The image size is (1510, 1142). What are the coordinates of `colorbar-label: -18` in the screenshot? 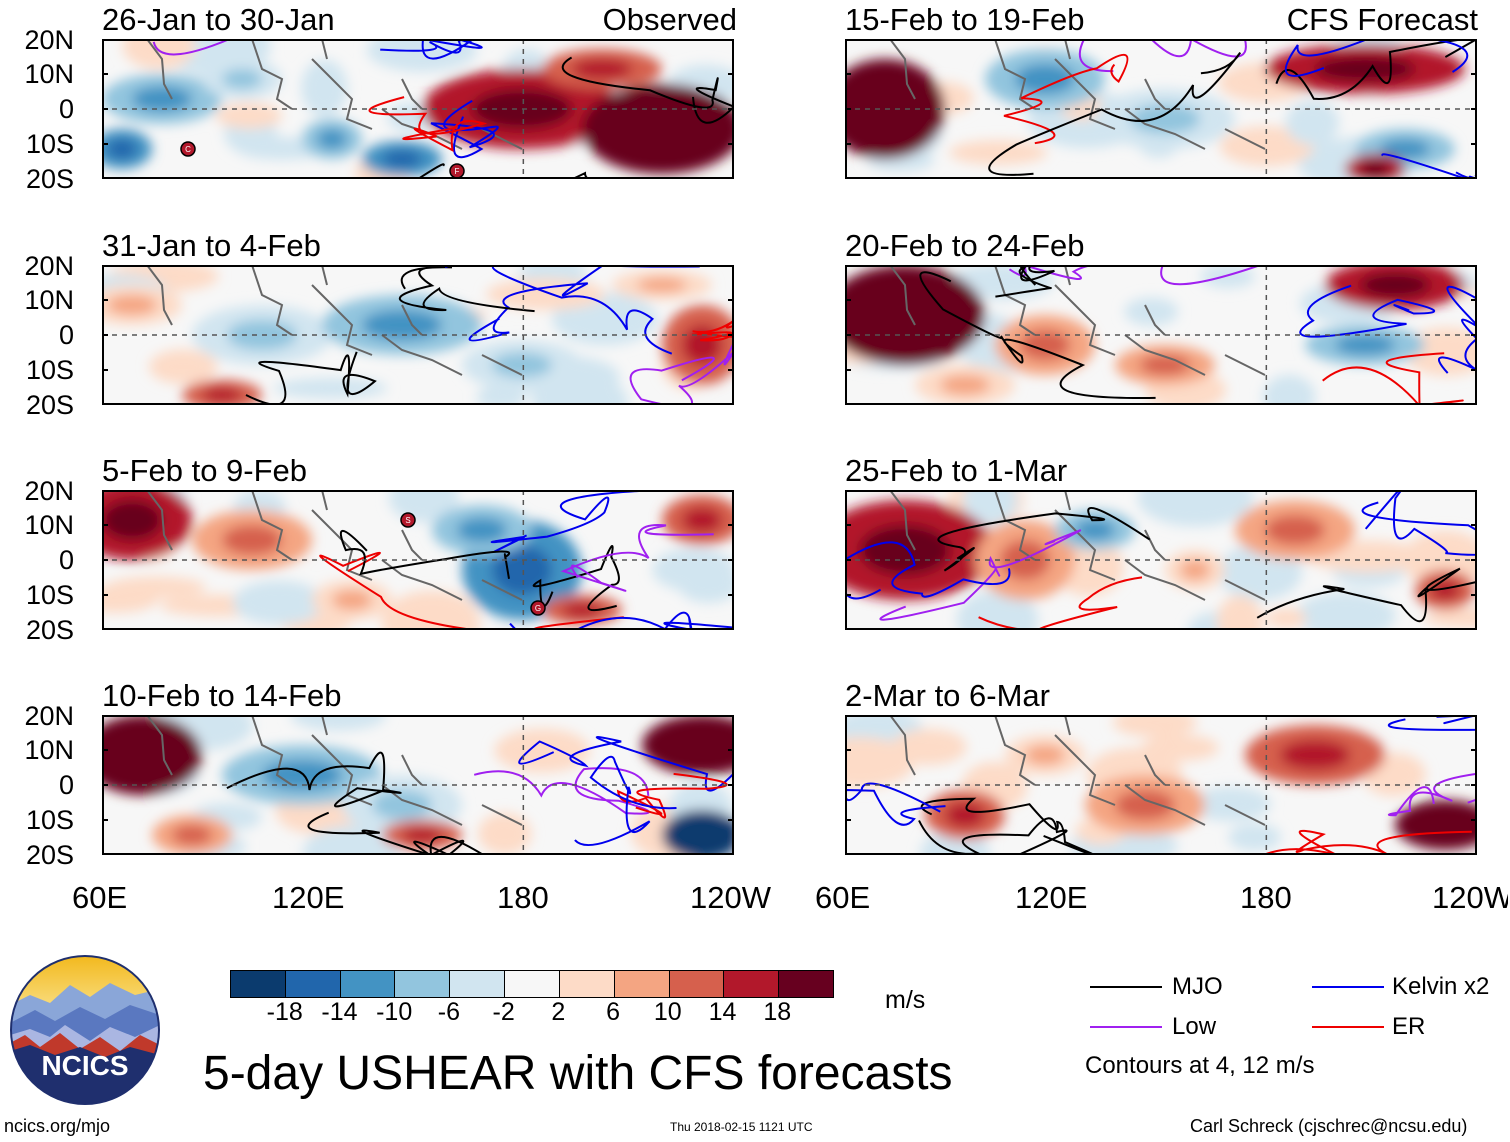 It's located at (284, 1012).